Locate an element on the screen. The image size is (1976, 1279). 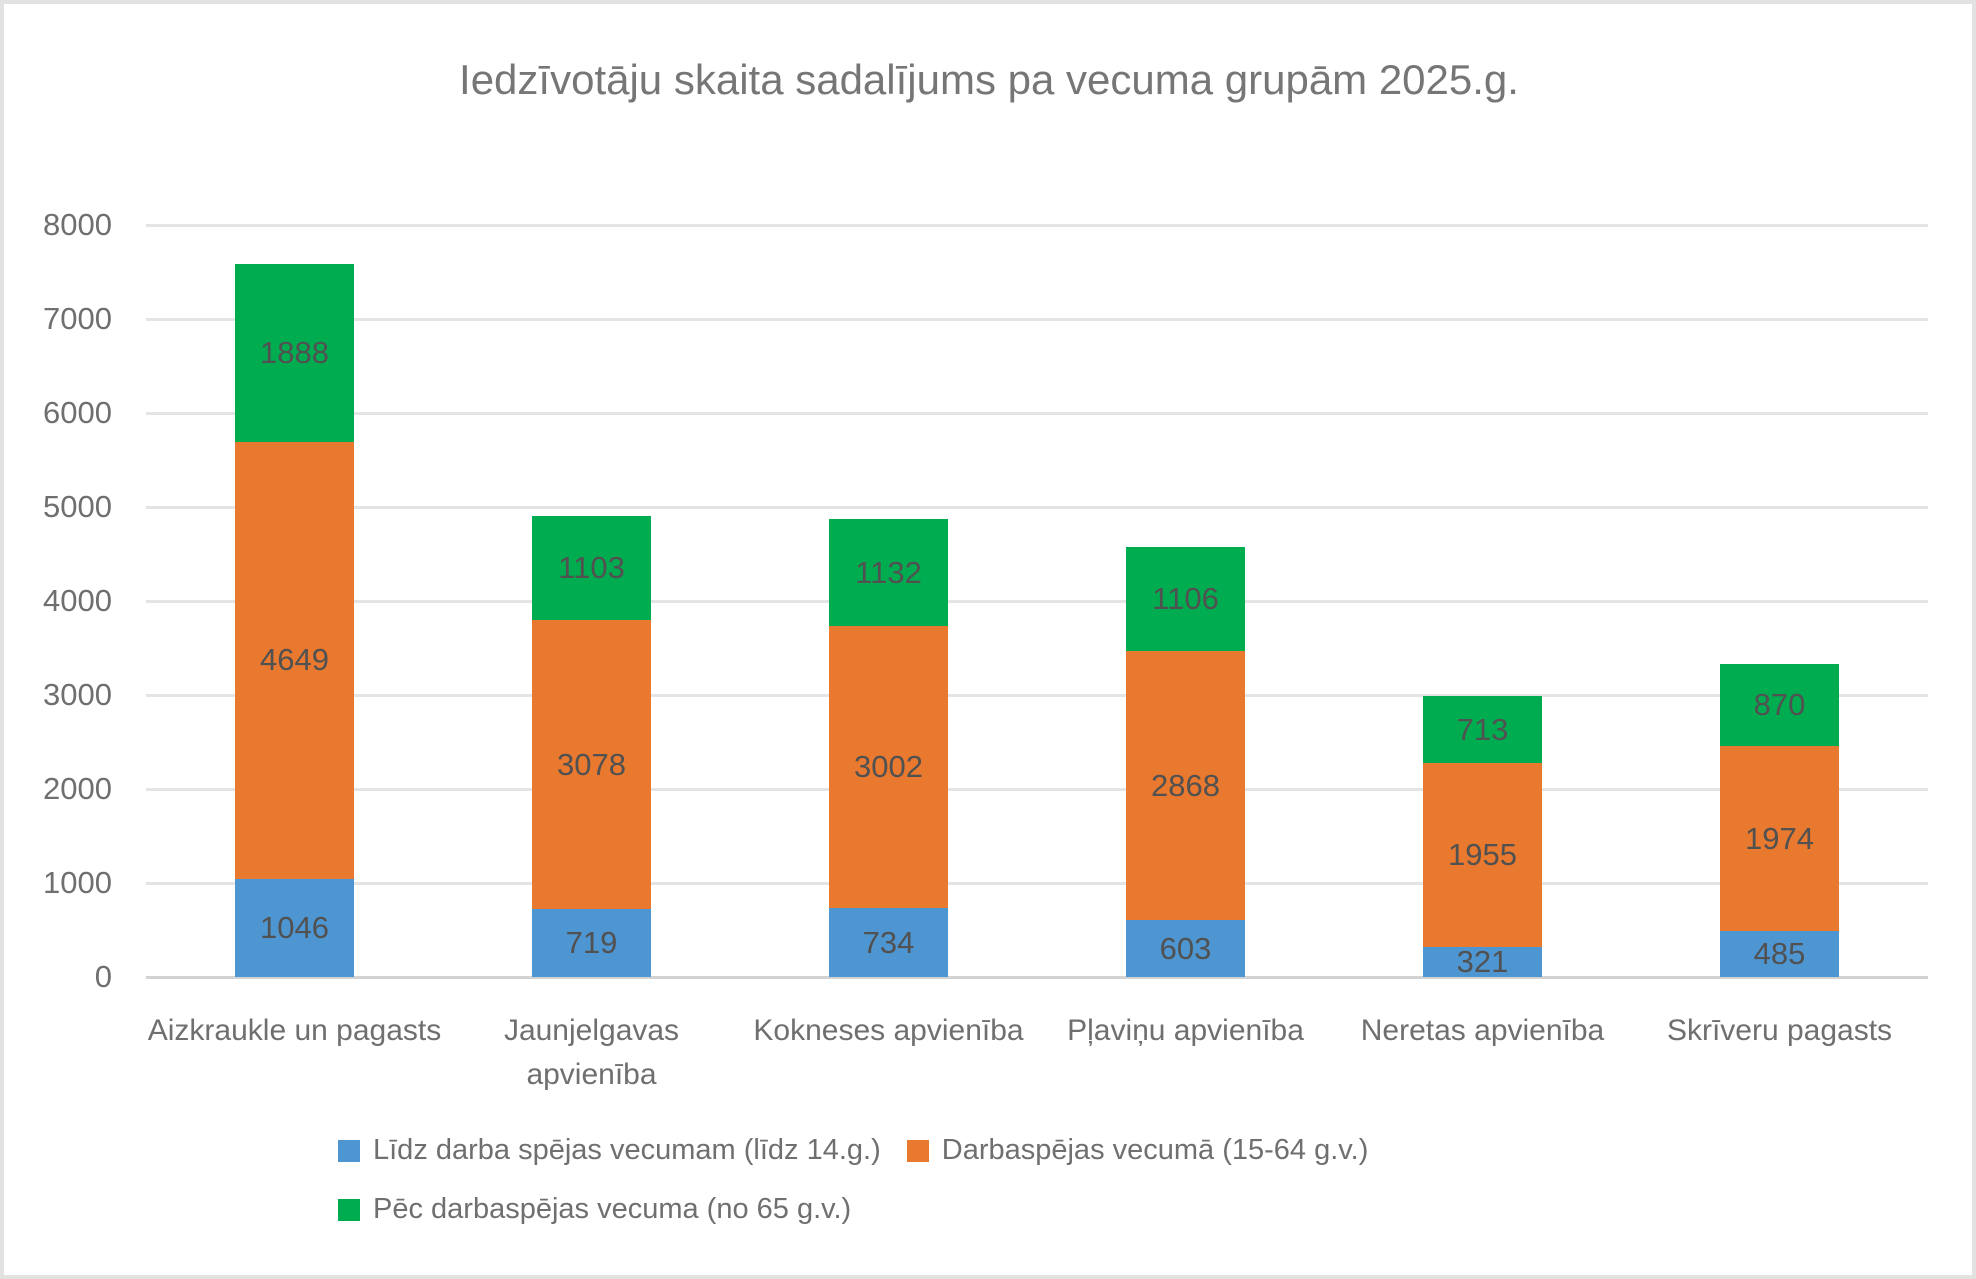
value-label: 713 is located at coordinates (1482, 729).